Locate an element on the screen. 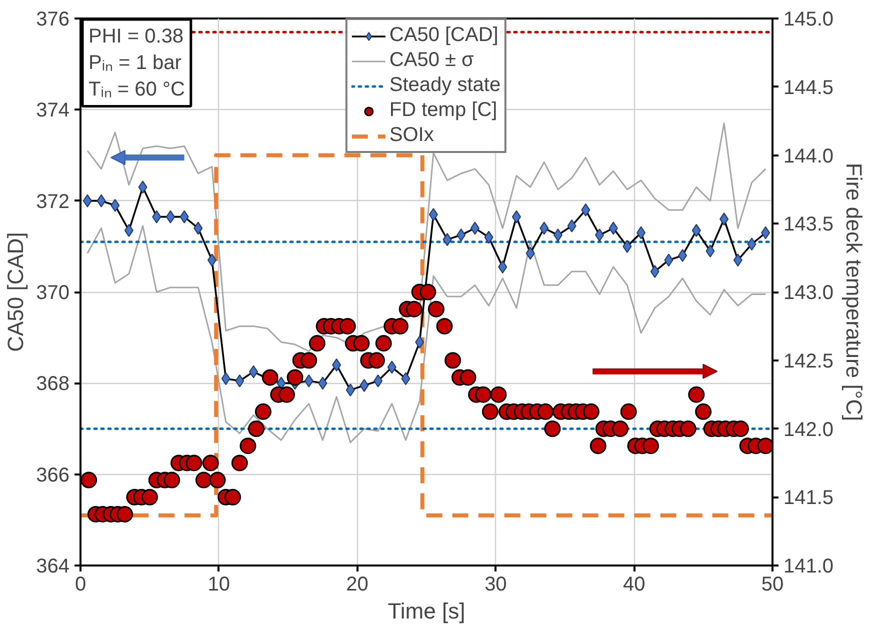 The height and width of the screenshot is (626, 869). y2-tick-label: 142.5 is located at coordinates (809, 361).